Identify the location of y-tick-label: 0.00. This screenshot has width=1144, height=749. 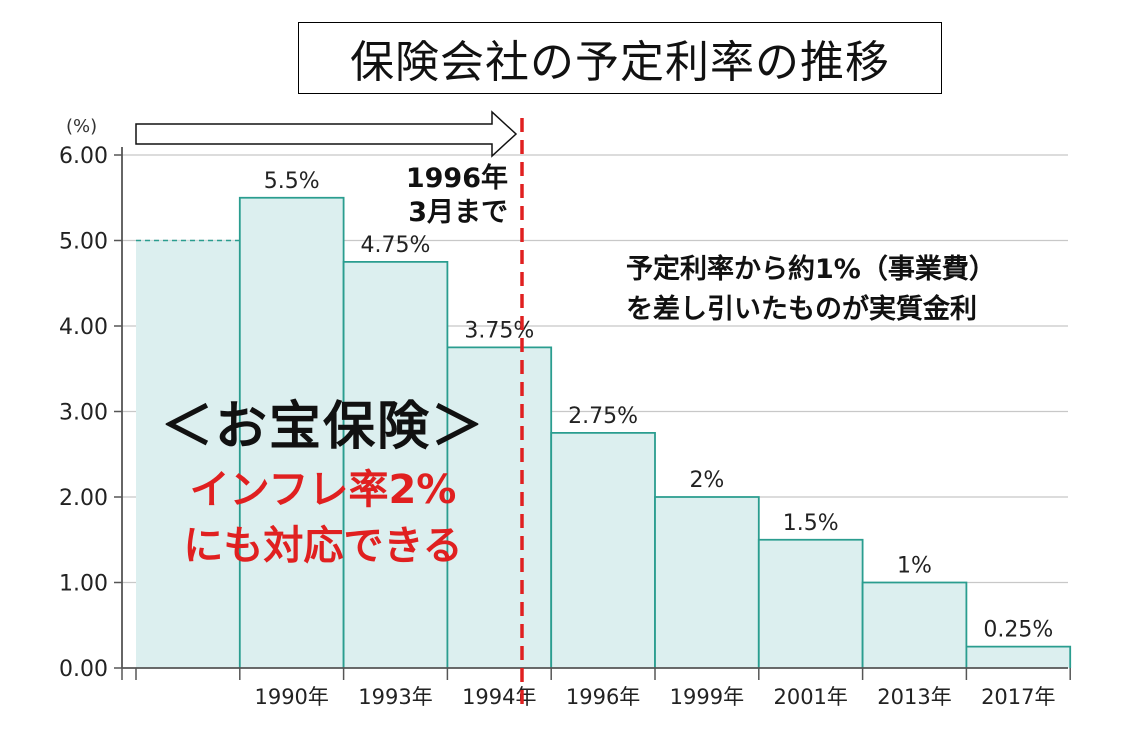
(83, 669).